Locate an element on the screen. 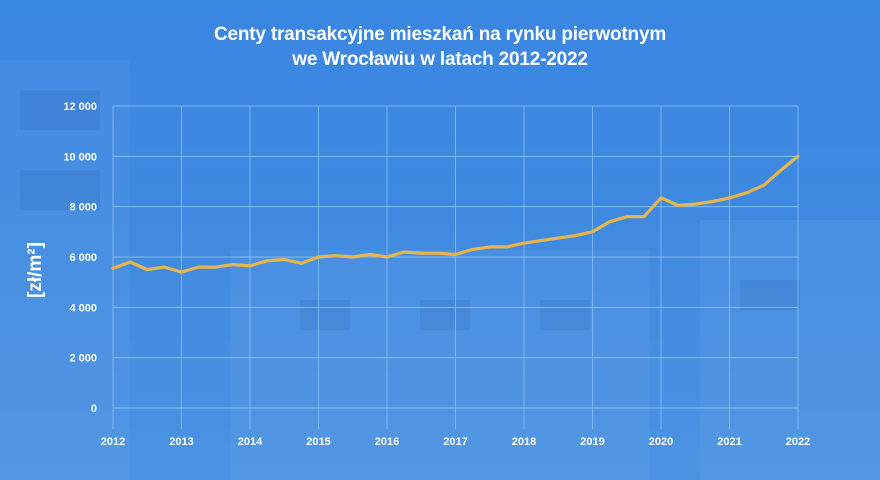 The width and height of the screenshot is (880, 480). y-tick-label: 12 000 is located at coordinates (80, 107).